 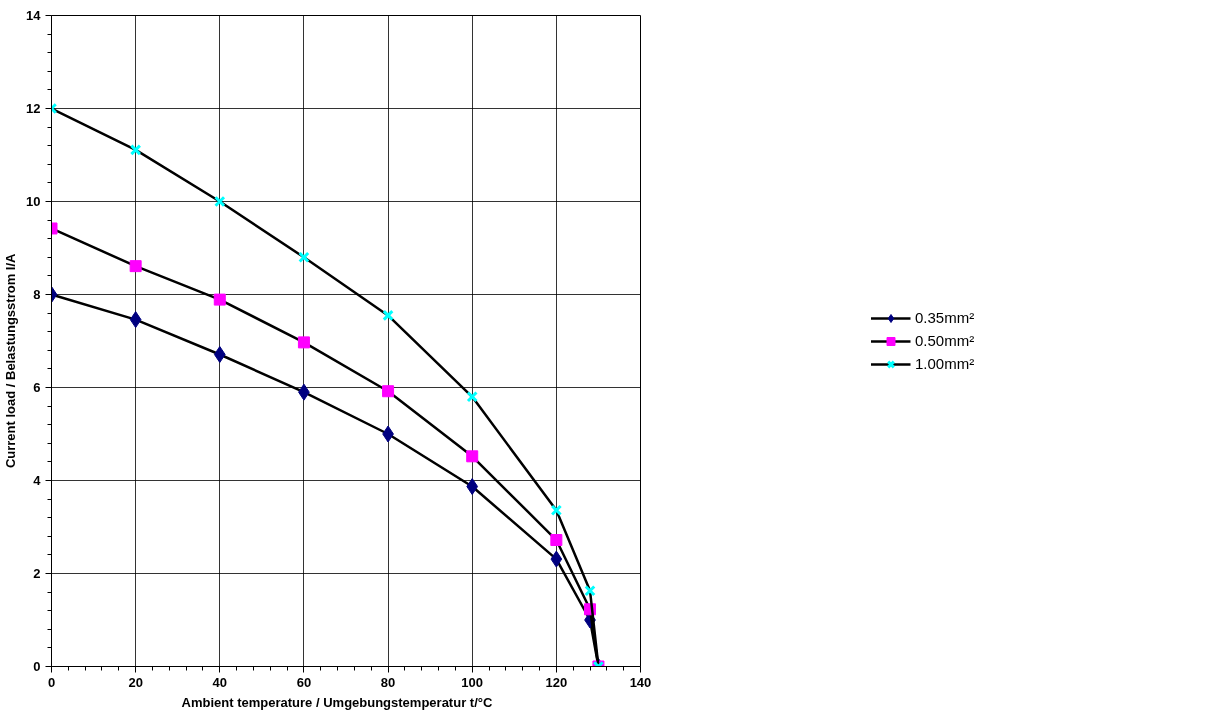 What do you see at coordinates (945, 317) in the screenshot?
I see `legend-label: 0.35mm²` at bounding box center [945, 317].